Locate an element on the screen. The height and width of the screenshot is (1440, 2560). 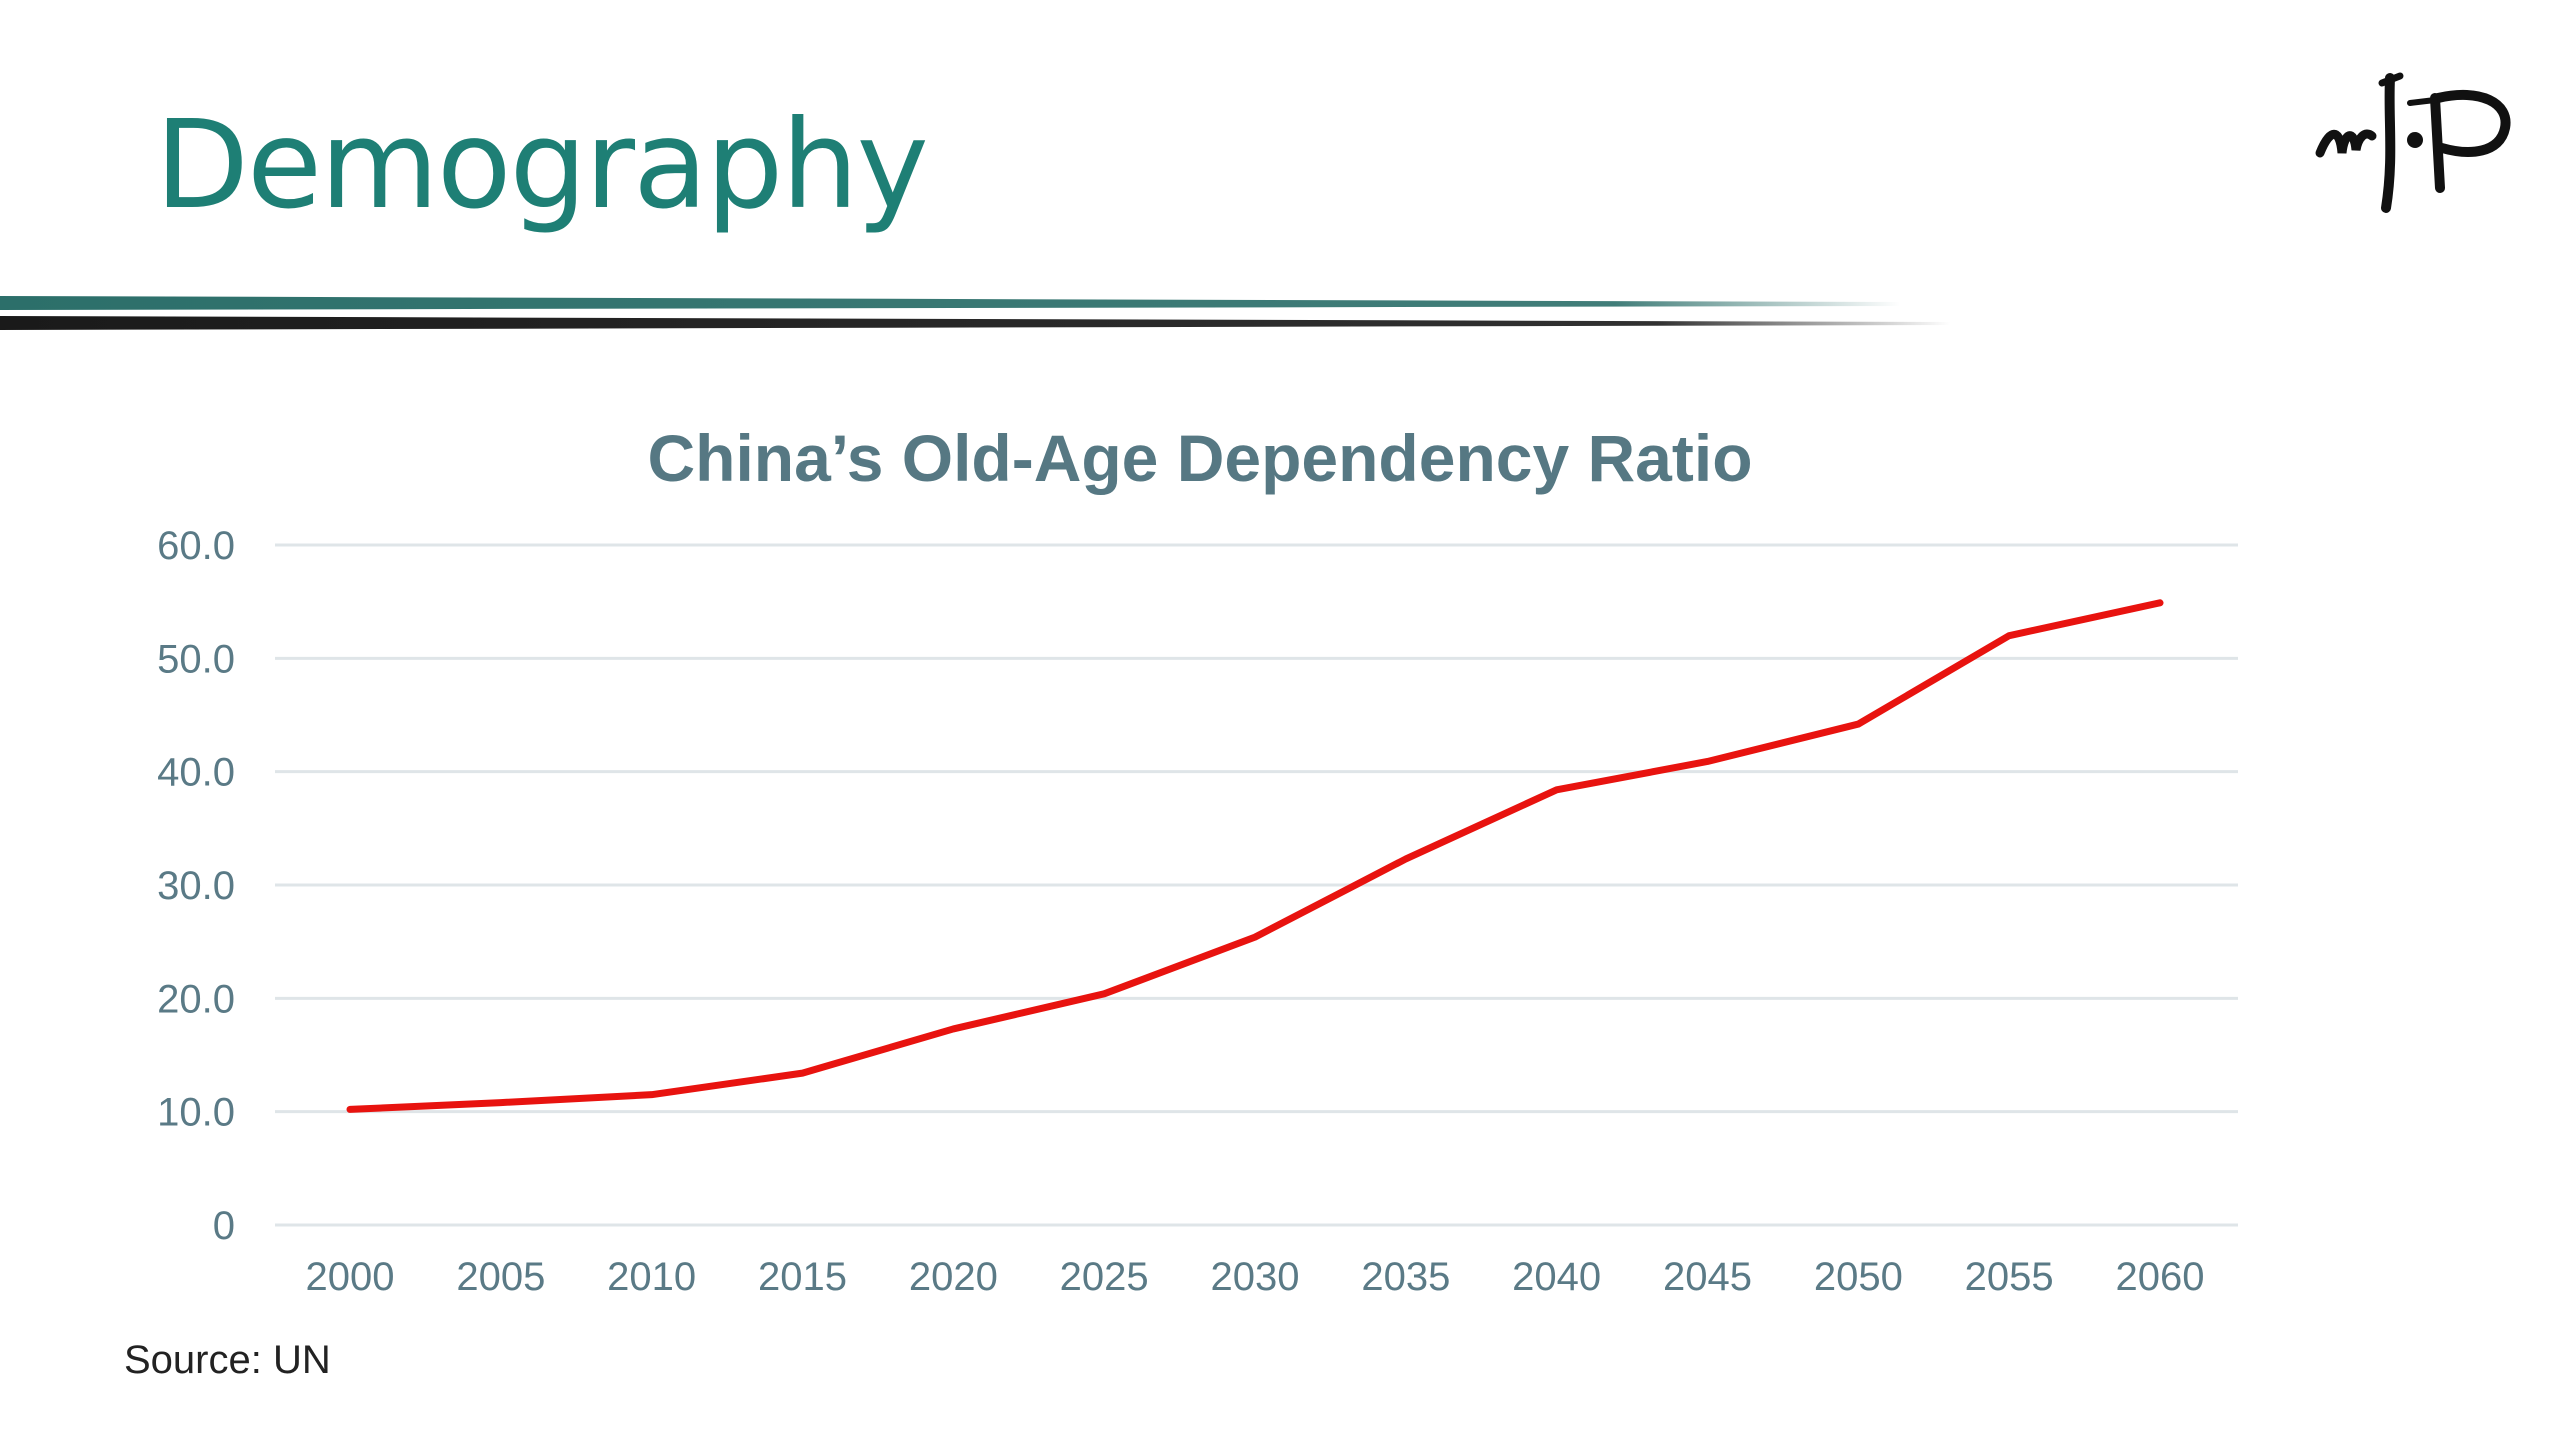
y-tick-label: 20.0 is located at coordinates (196, 999).